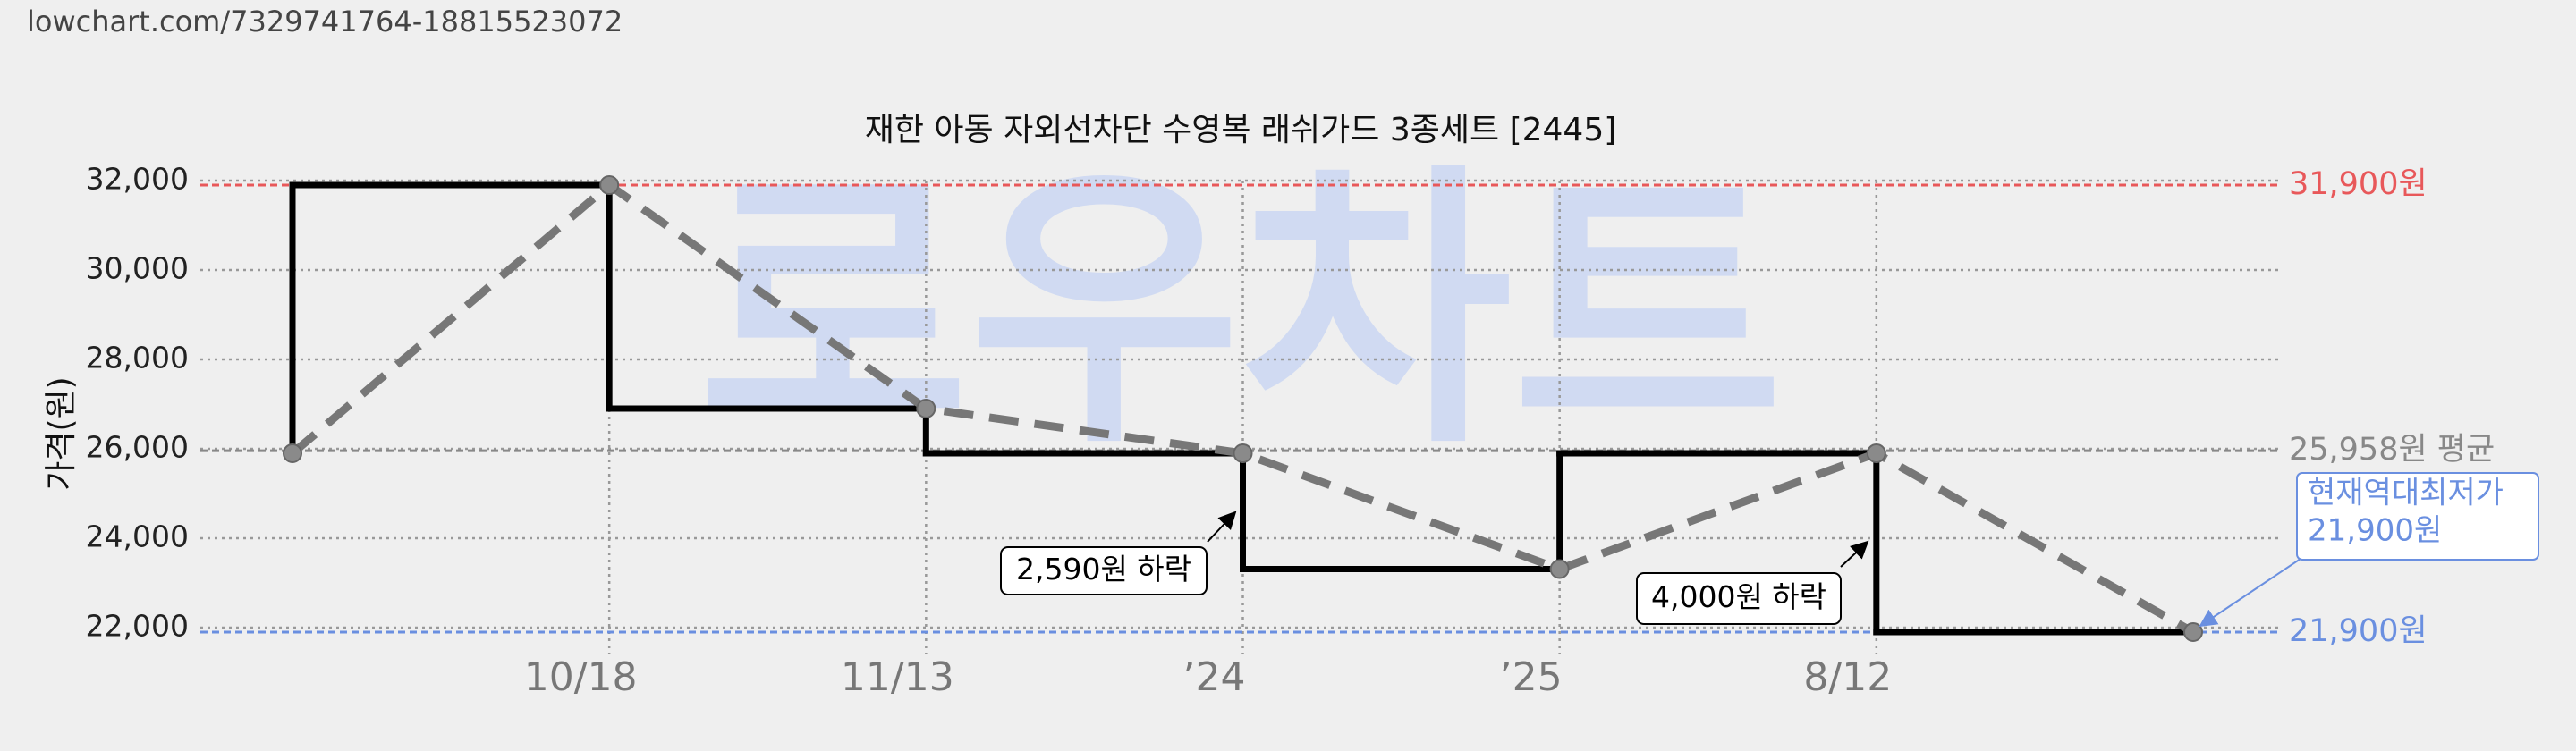  I want to click on reference-label: 25,958원 평균, so click(2392, 450).